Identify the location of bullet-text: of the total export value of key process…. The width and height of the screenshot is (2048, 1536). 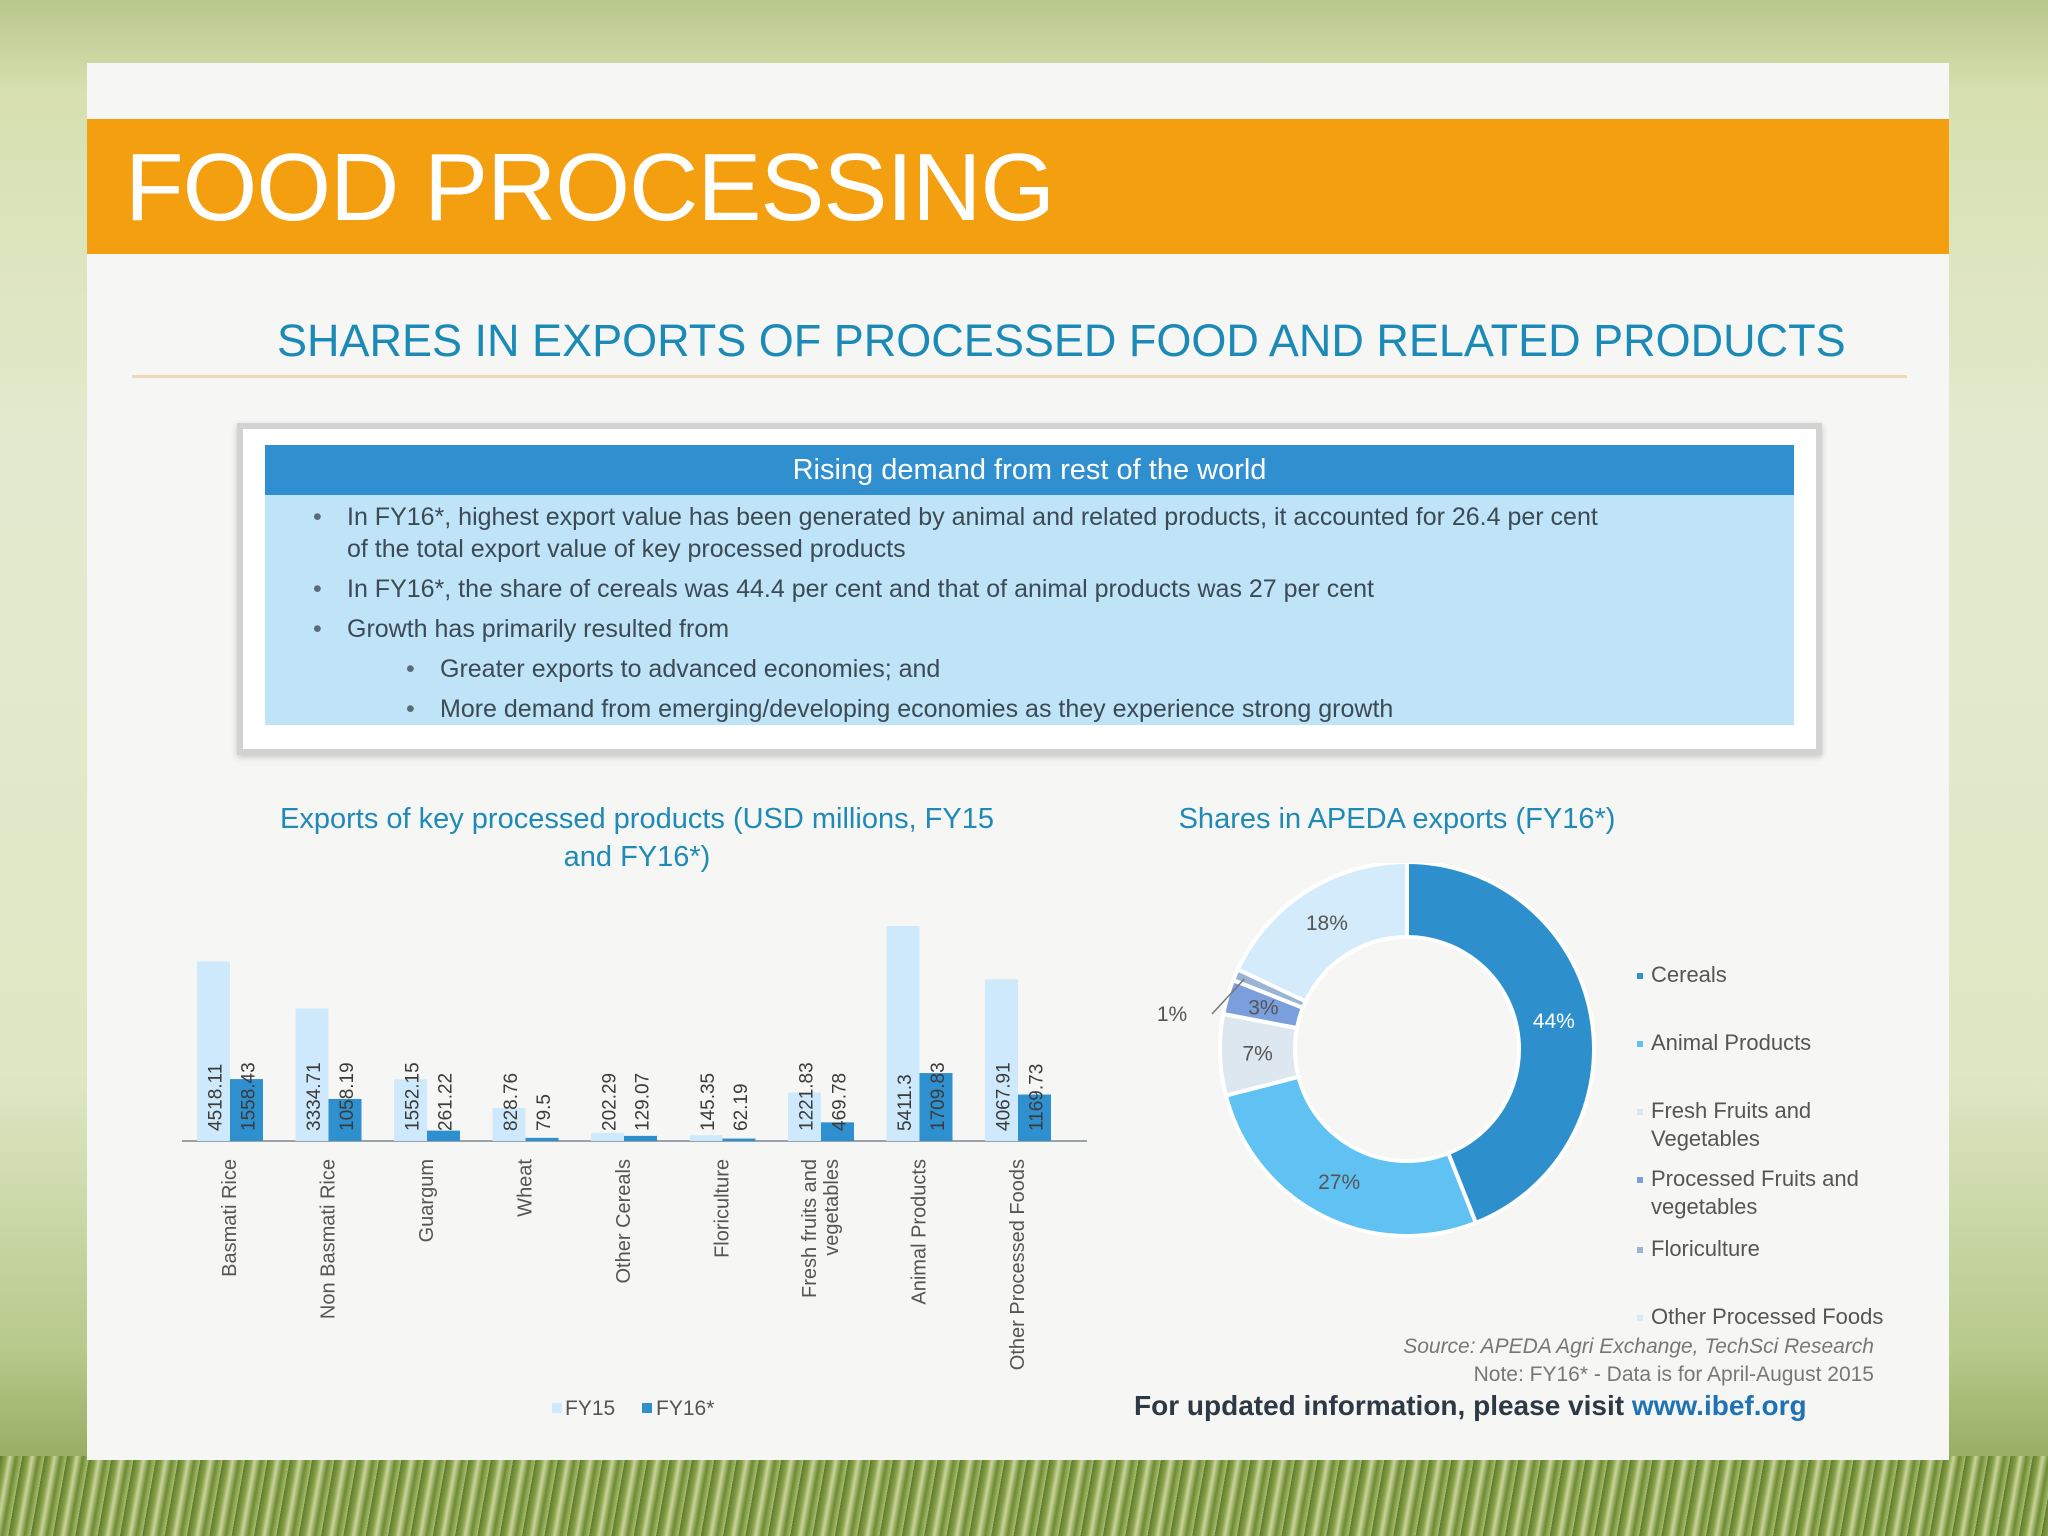
(626, 549).